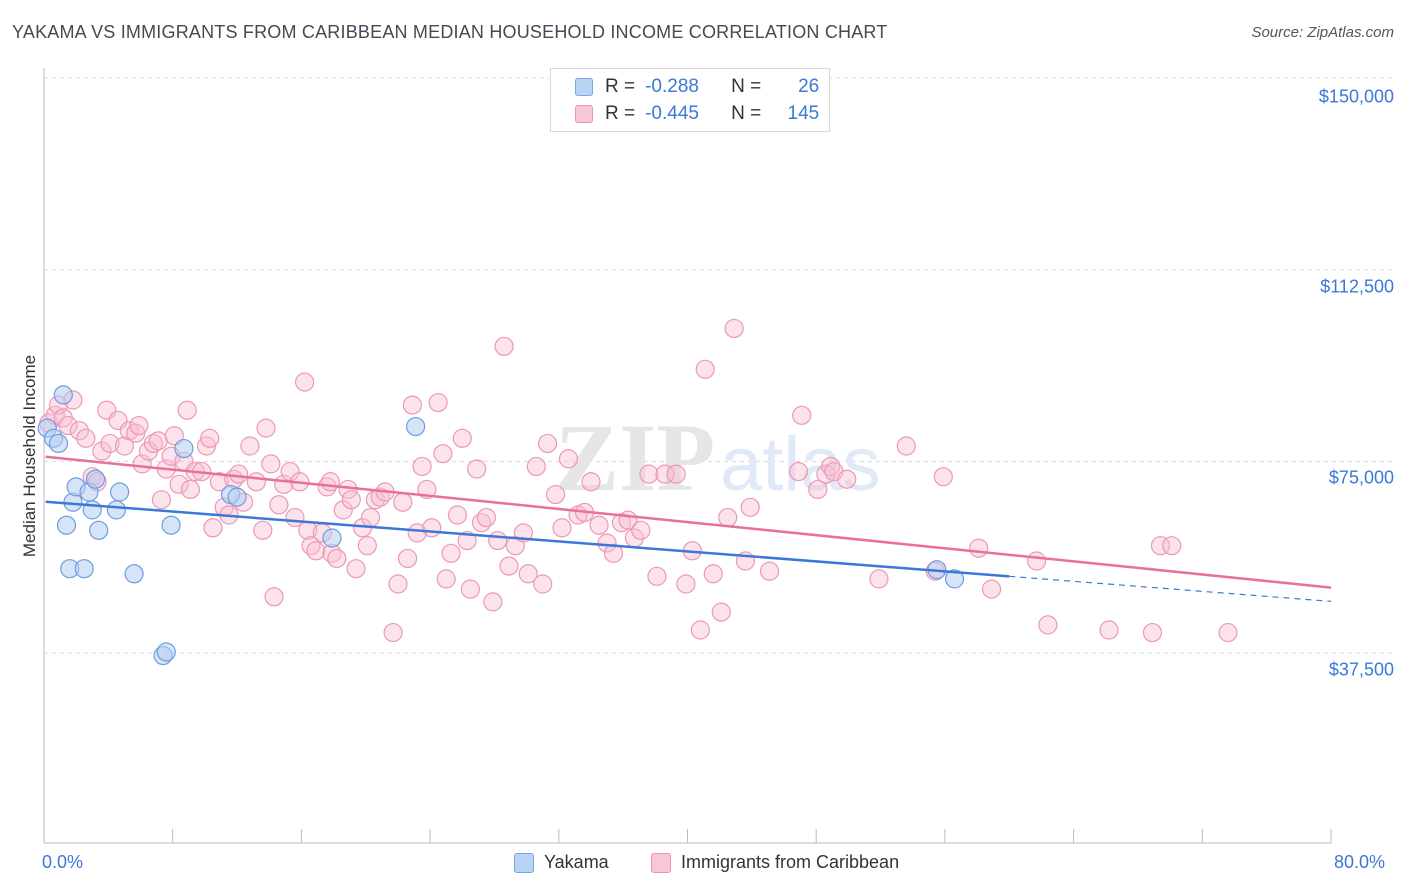 The width and height of the screenshot is (1406, 892). Describe the element at coordinates (809, 86) in the screenshot. I see `n-value-yakama: 26` at that location.